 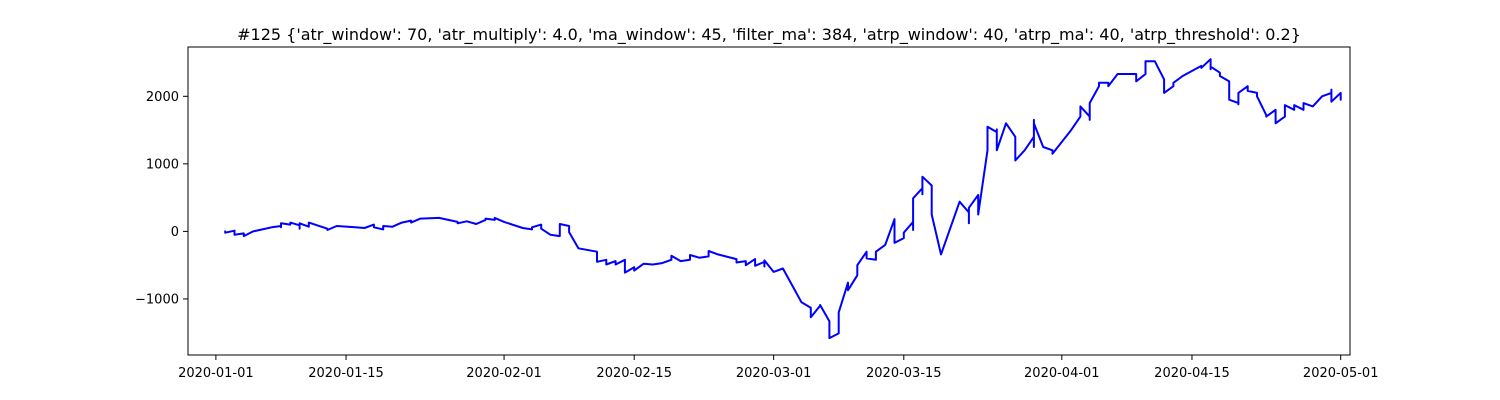 I want to click on x-tick-label: 2020-02-15, so click(x=634, y=373).